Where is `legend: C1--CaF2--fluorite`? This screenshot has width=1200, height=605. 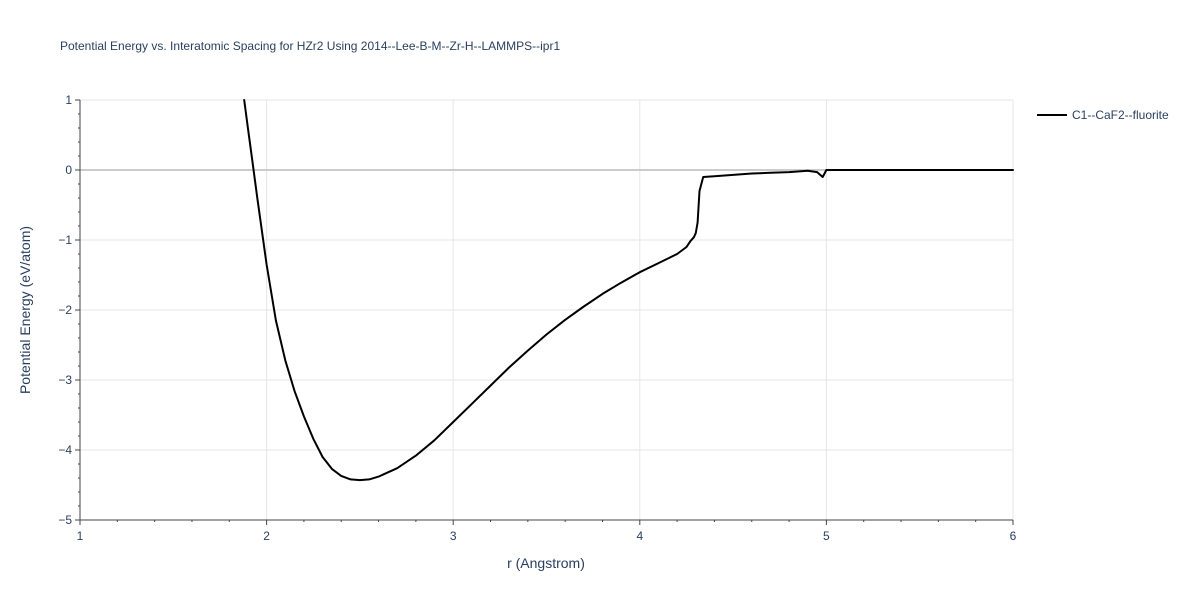
legend: C1--CaF2--fluorite is located at coordinates (1103, 115).